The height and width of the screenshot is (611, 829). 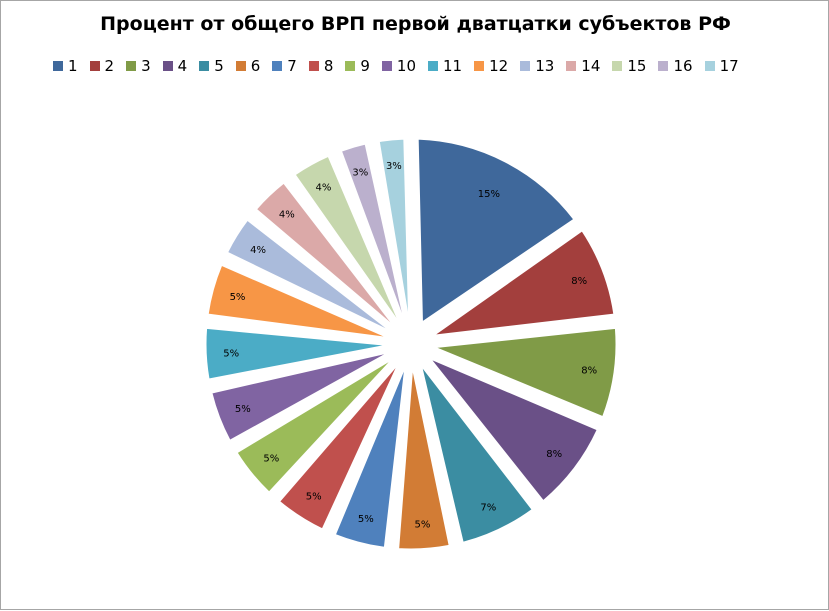 I want to click on data-label-16: 3%, so click(x=360, y=172).